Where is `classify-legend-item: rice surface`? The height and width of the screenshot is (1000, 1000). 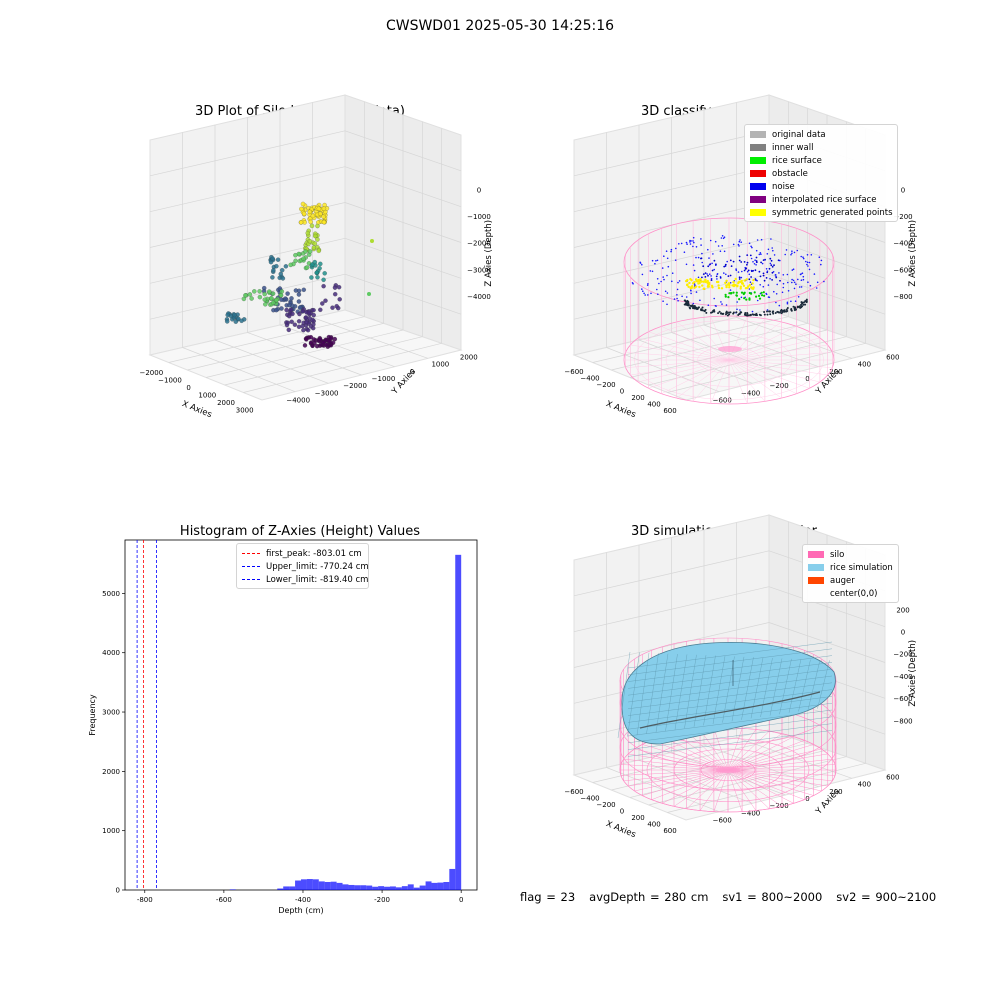 classify-legend-item: rice surface is located at coordinates (821, 160).